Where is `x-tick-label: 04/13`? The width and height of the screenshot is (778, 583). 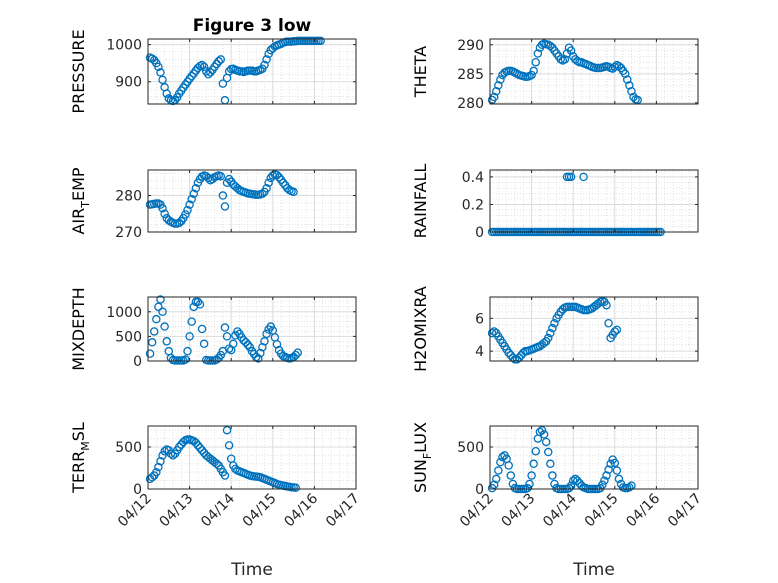
x-tick-label: 04/13 is located at coordinates (177, 511).